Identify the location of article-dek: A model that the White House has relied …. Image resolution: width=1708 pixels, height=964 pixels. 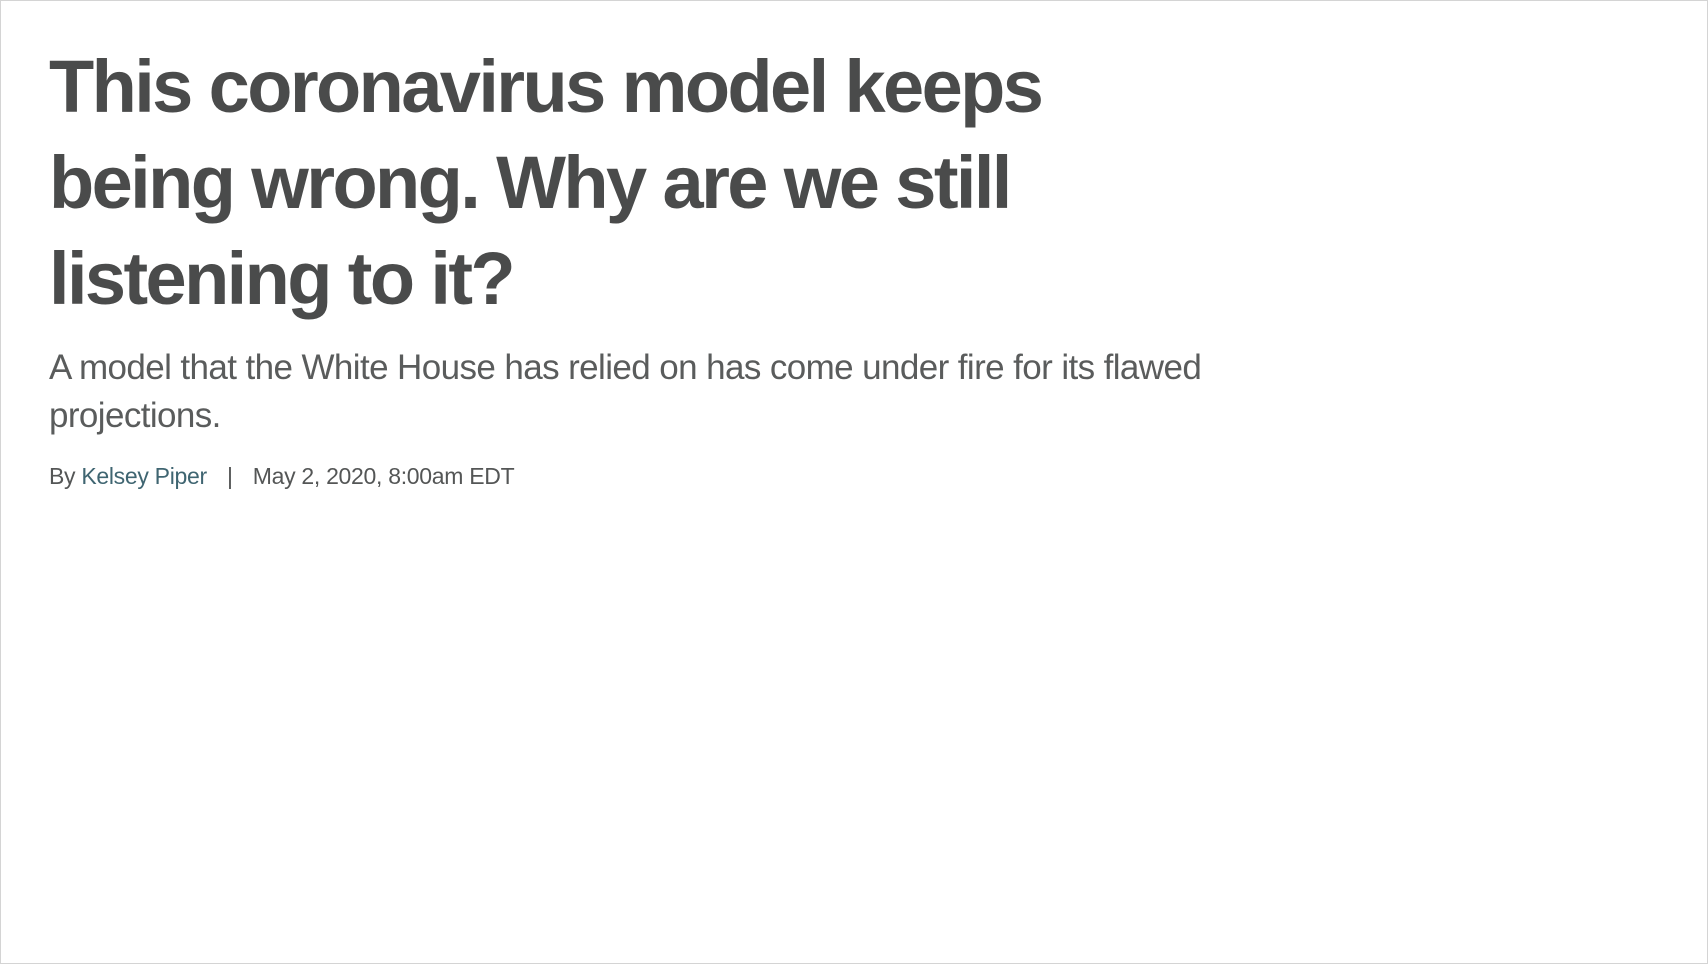
(625, 391).